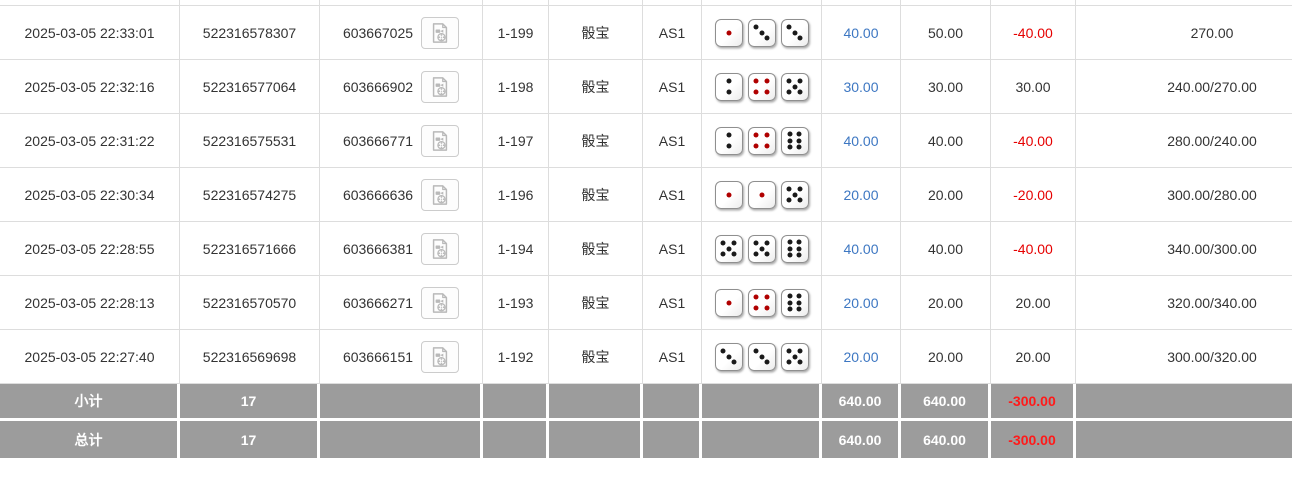 The width and height of the screenshot is (1292, 480). I want to click on order-number: 603666271, so click(378, 302).